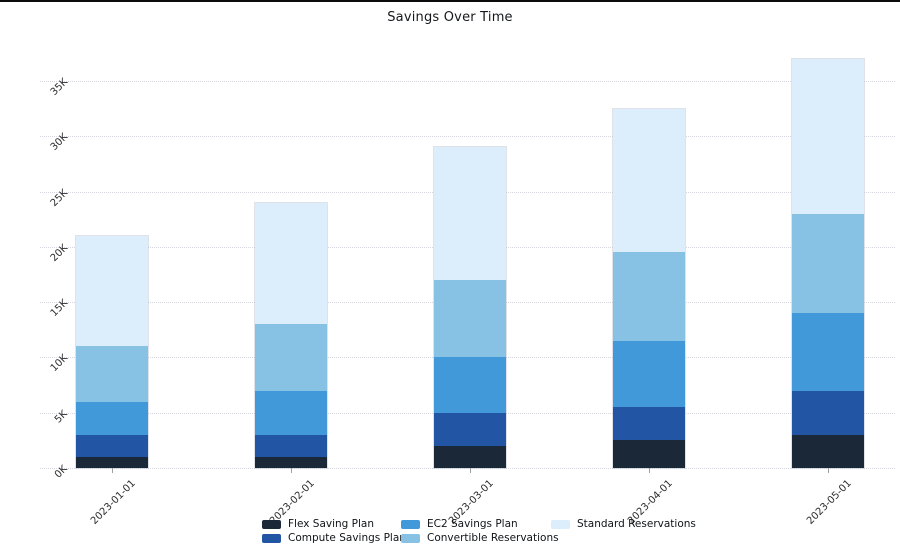 The height and width of the screenshot is (552, 900). I want to click on y-axis-tick-label: 20K, so click(59, 253).